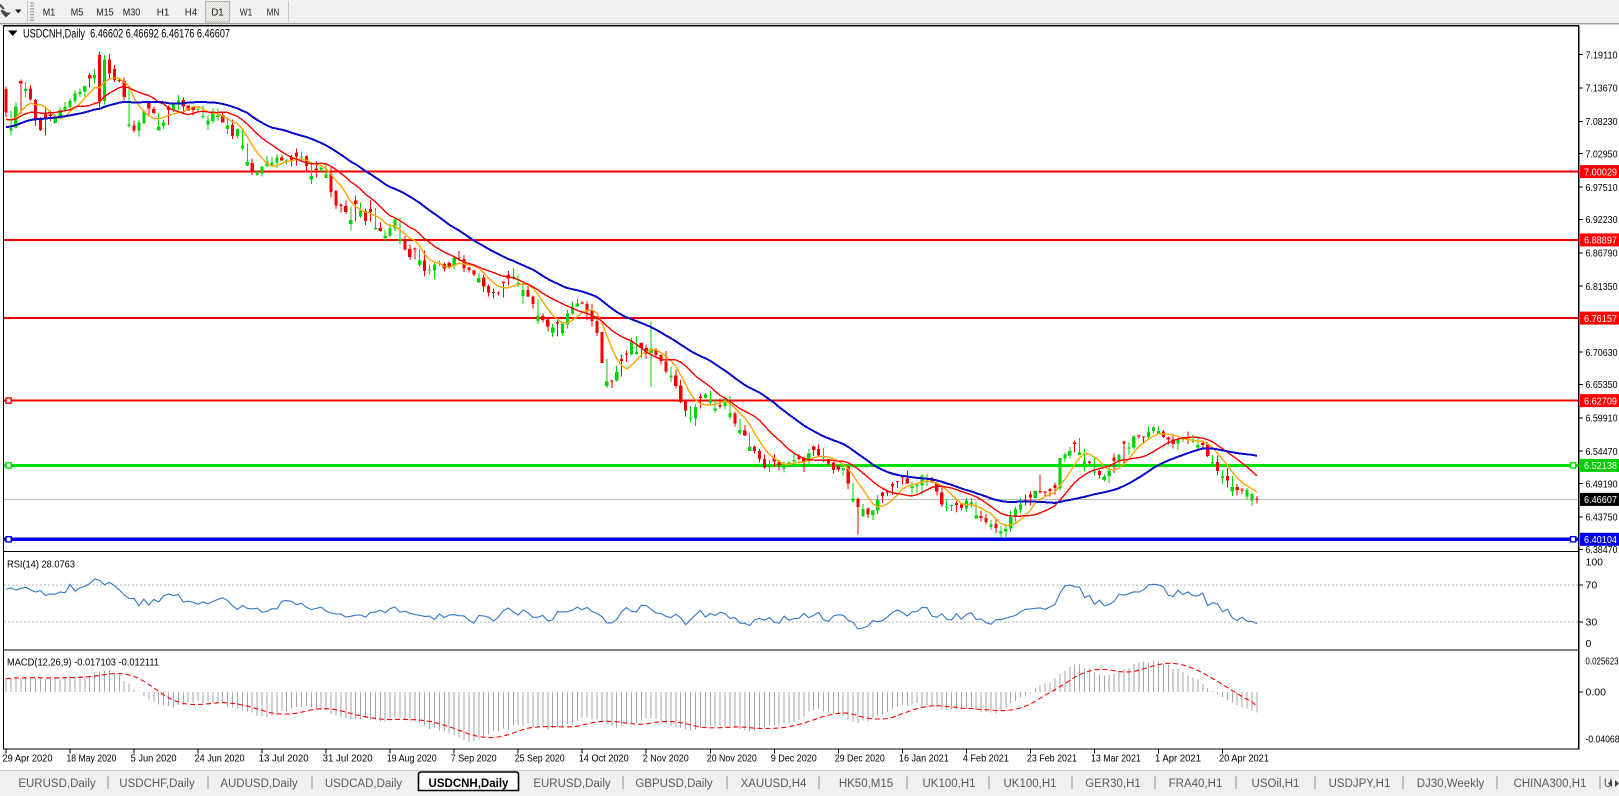 This screenshot has height=796, width=1619. Describe the element at coordinates (474, 759) in the screenshot. I see `svg-text: 7 Sep 2020` at that location.